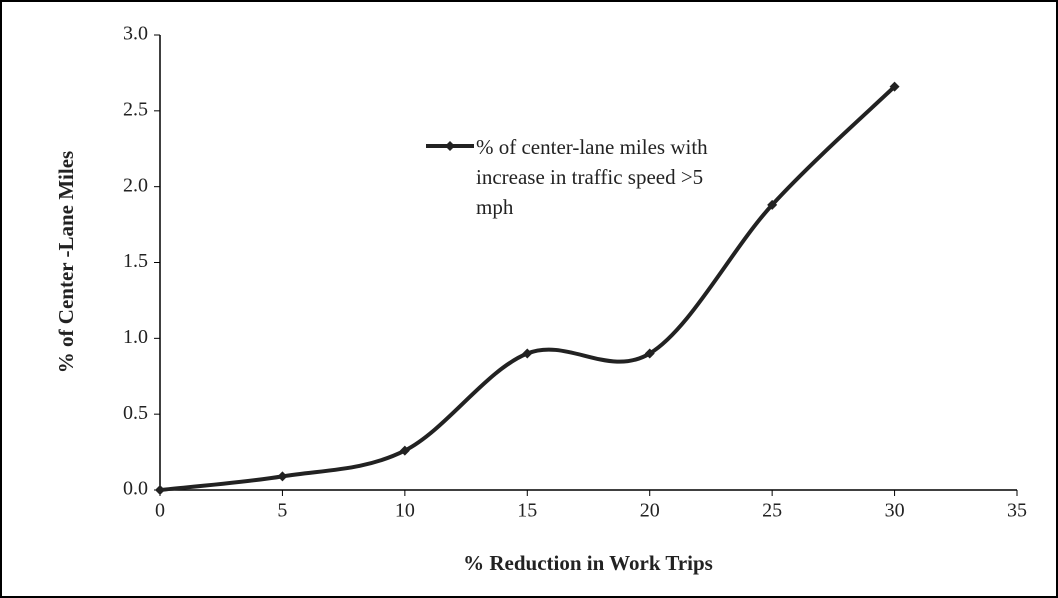 The height and width of the screenshot is (598, 1058). Describe the element at coordinates (588, 563) in the screenshot. I see `x-axis-title: % Reduction in Work Trips` at that location.